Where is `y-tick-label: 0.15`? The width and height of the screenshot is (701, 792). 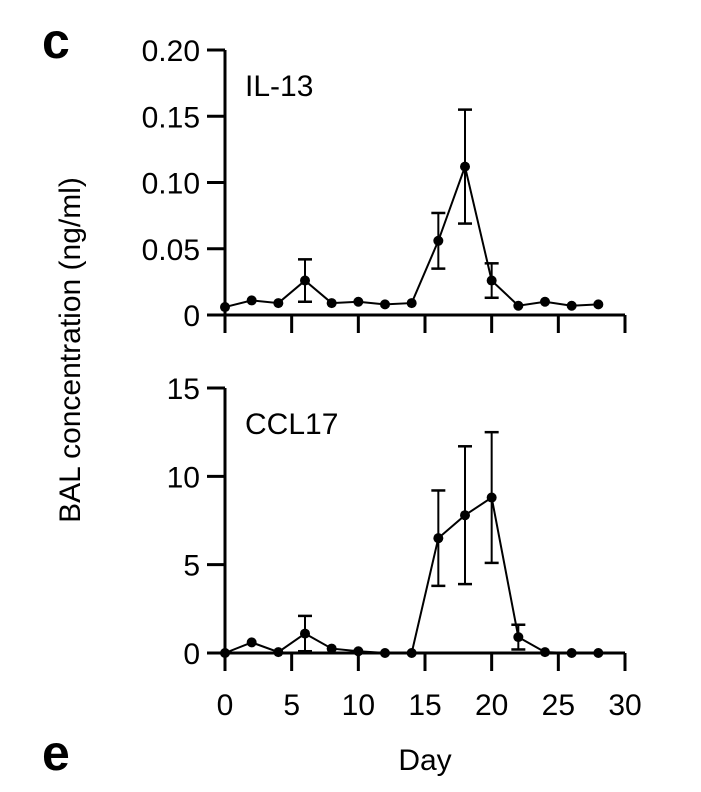
y-tick-label: 0.15 is located at coordinates (171, 117).